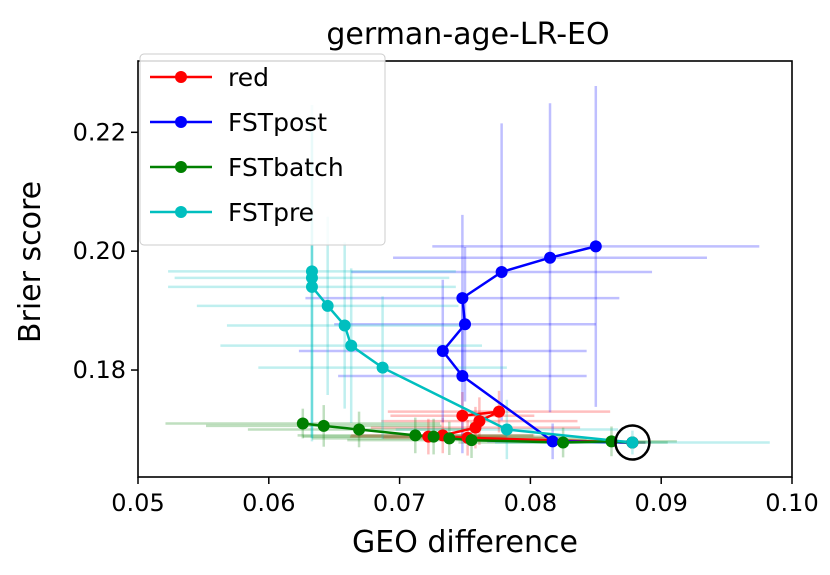 This screenshot has width=830, height=575. I want to click on x-tick-label: 0.07, so click(399, 503).